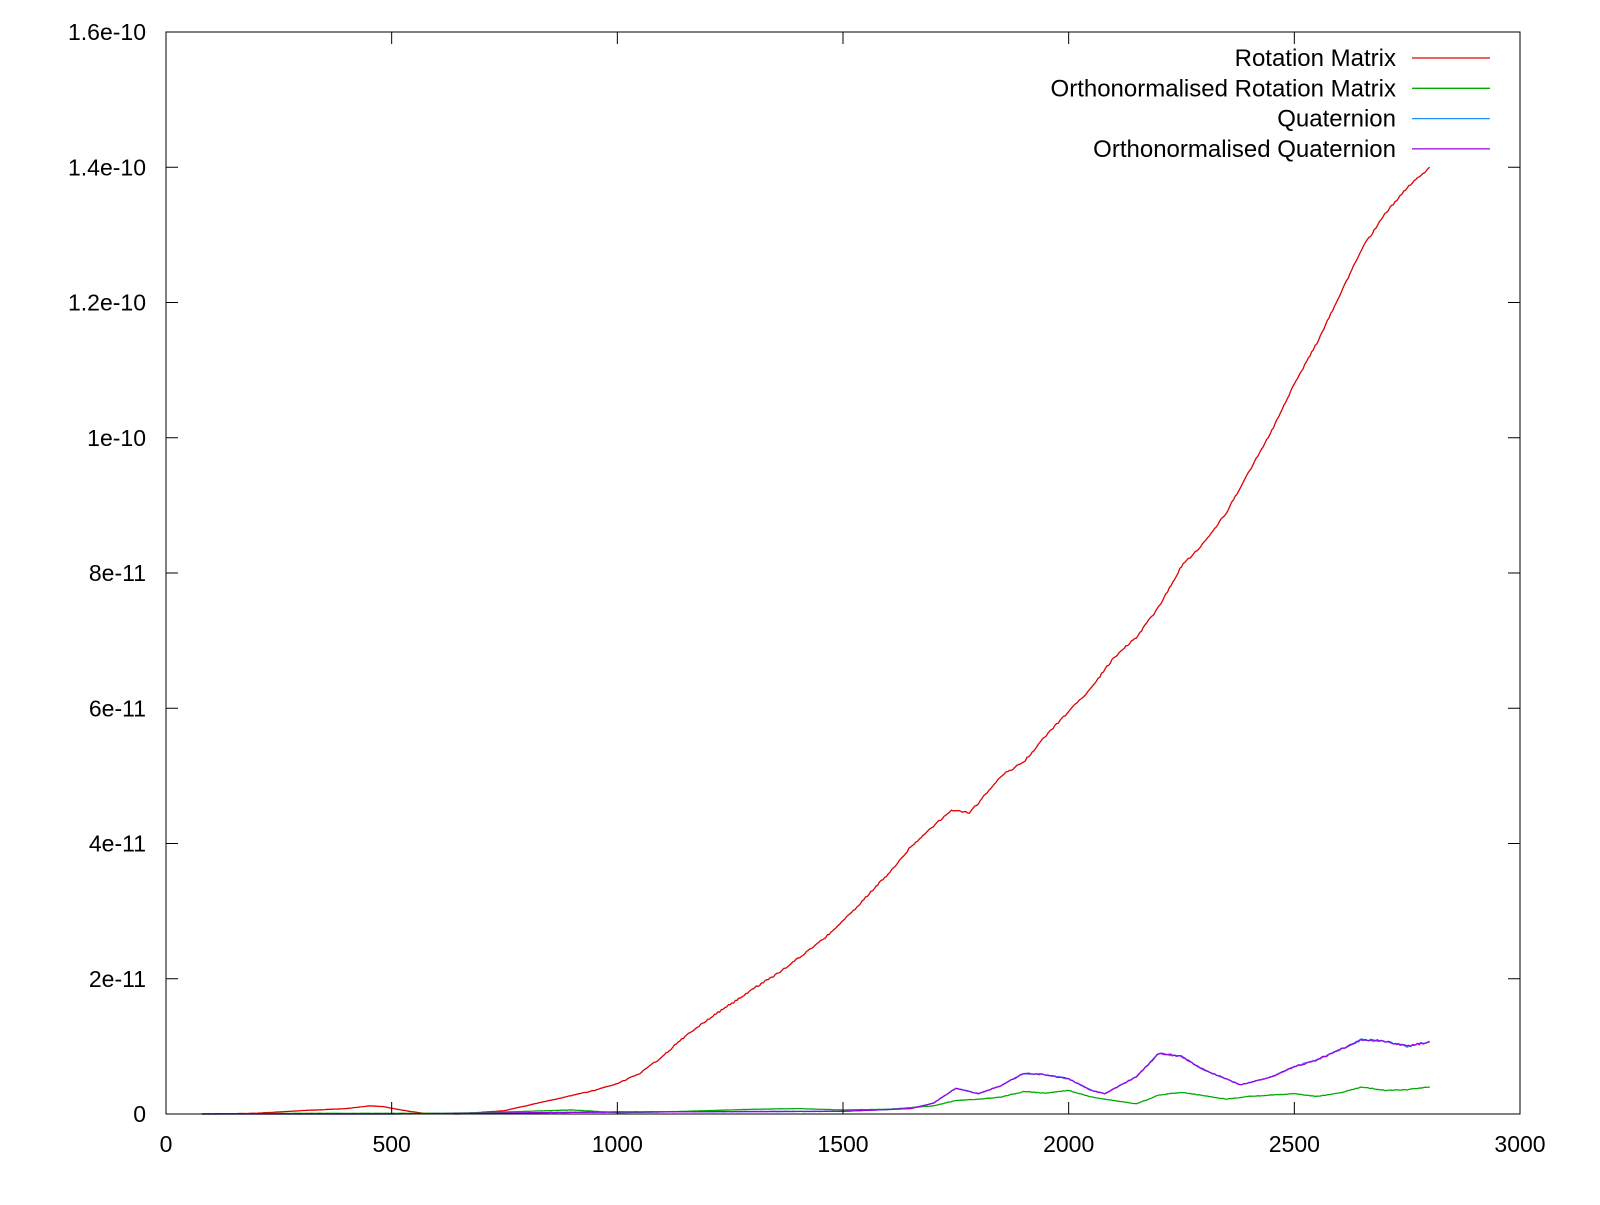 The width and height of the screenshot is (1600, 1205). What do you see at coordinates (117, 708) in the screenshot?
I see `y-tick-label: 6e-11` at bounding box center [117, 708].